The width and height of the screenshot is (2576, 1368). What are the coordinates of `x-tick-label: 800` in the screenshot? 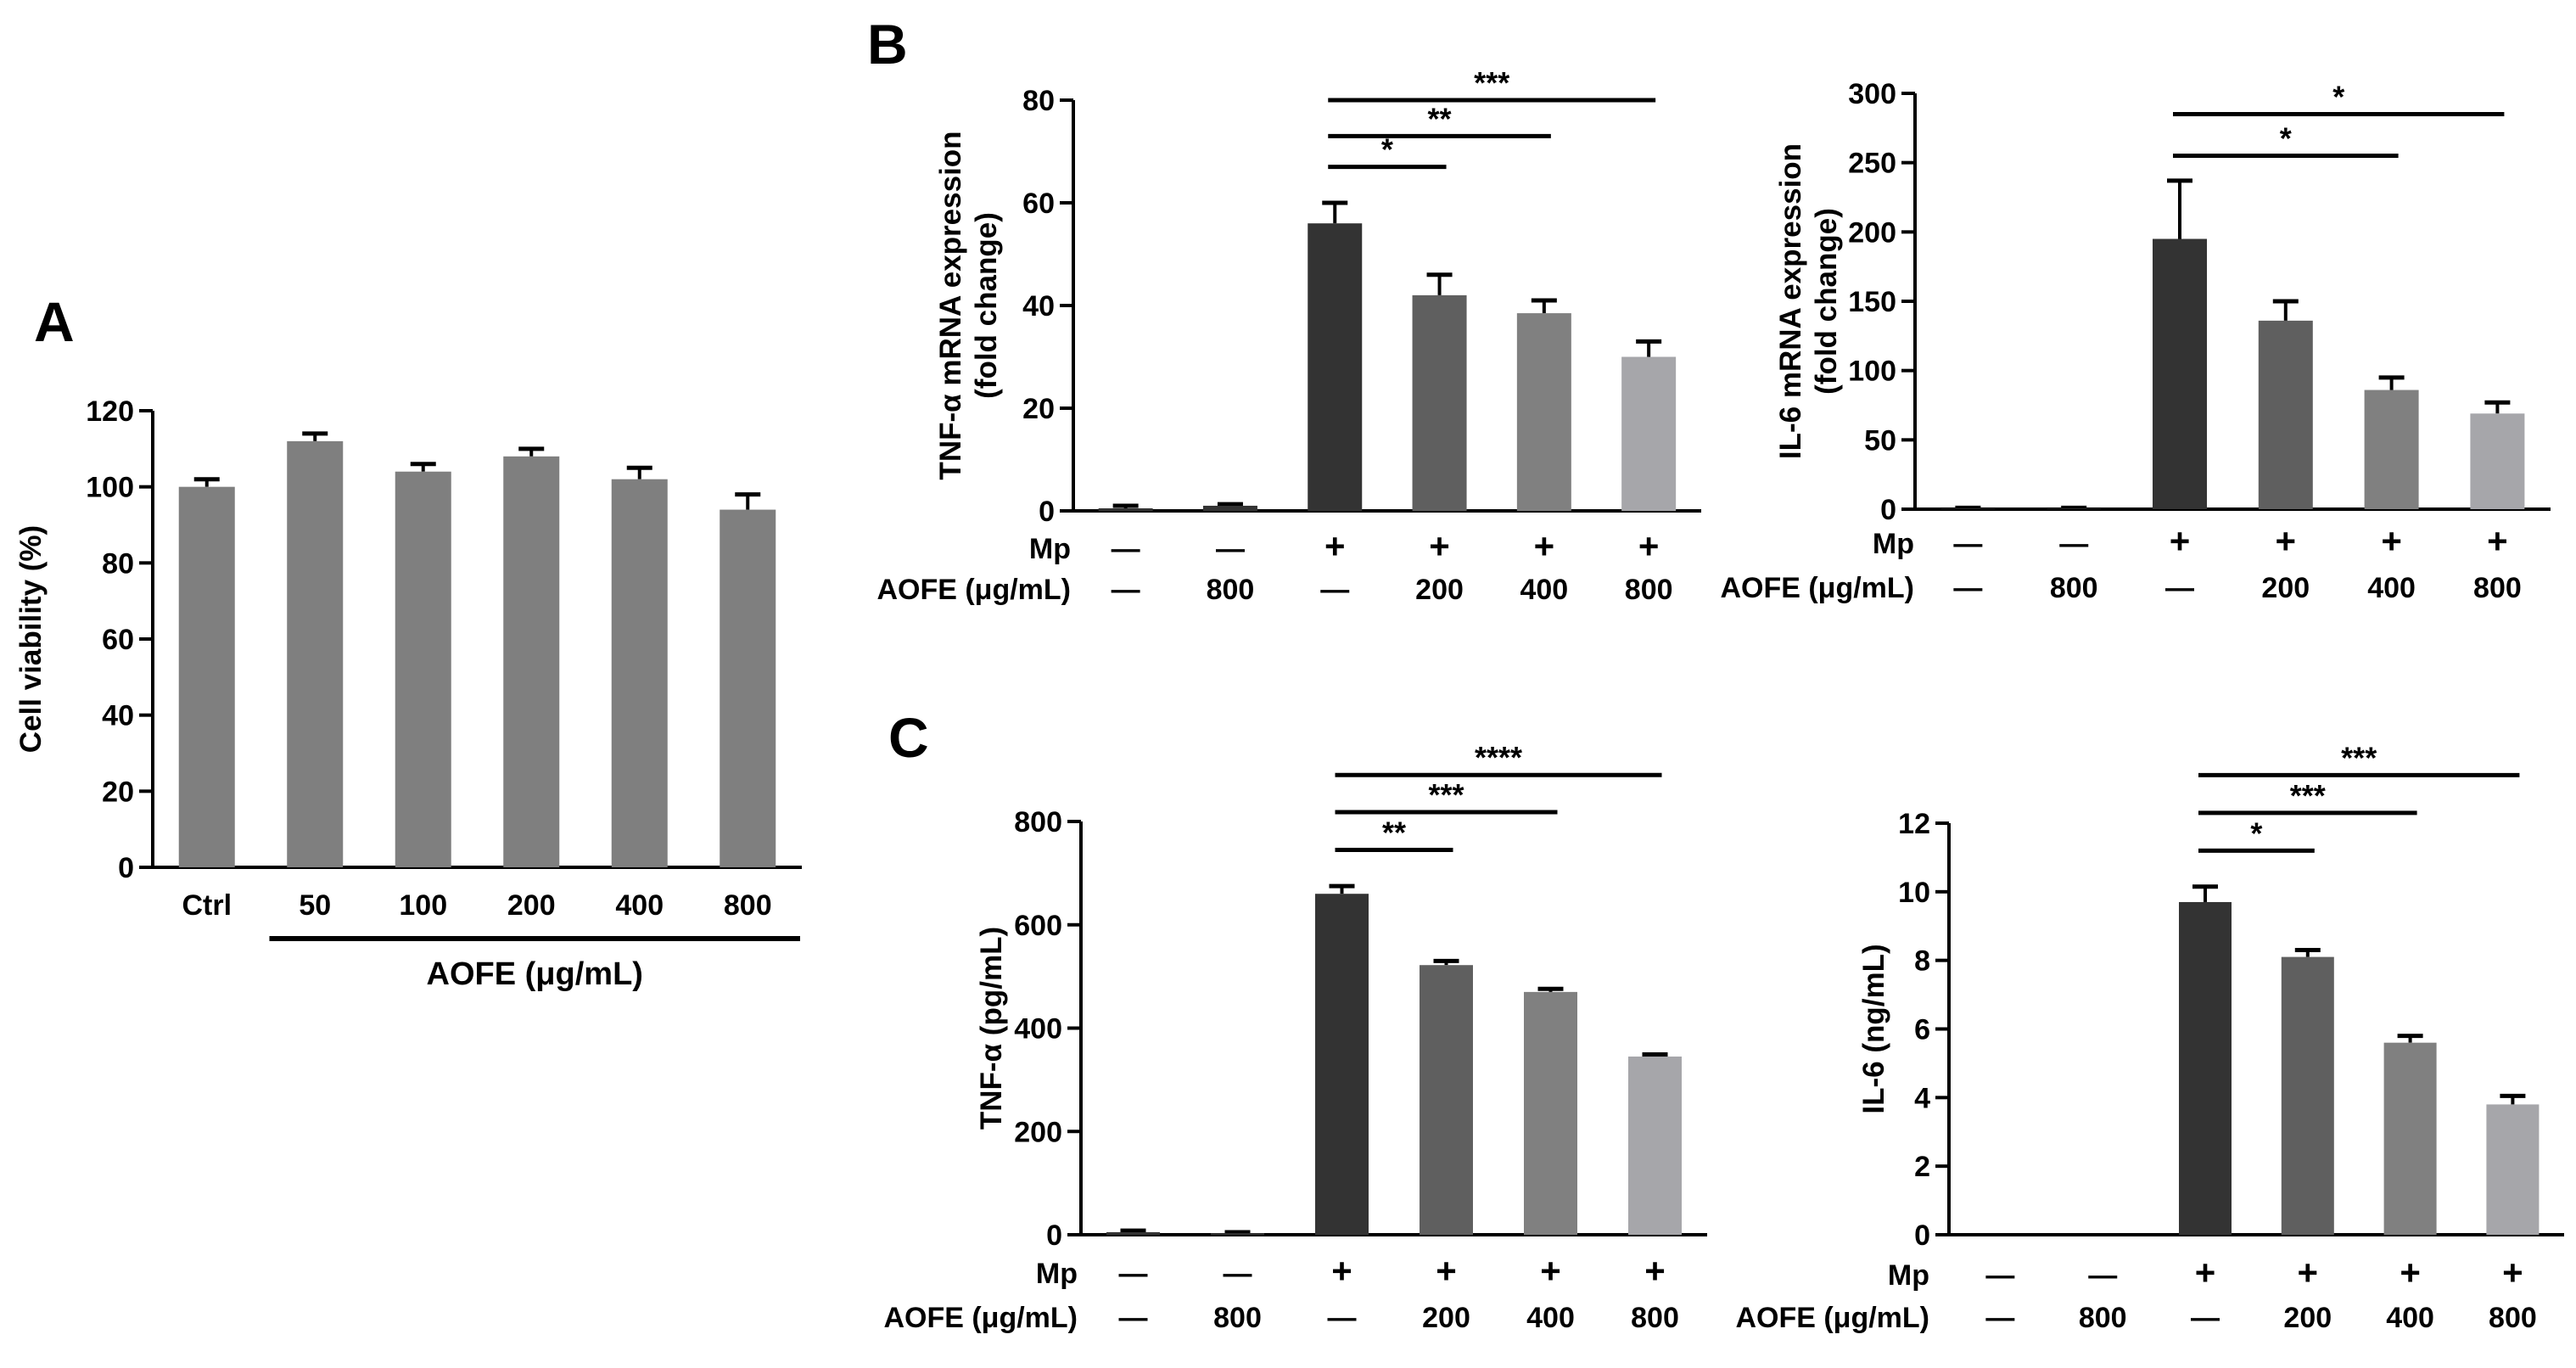 It's located at (748, 905).